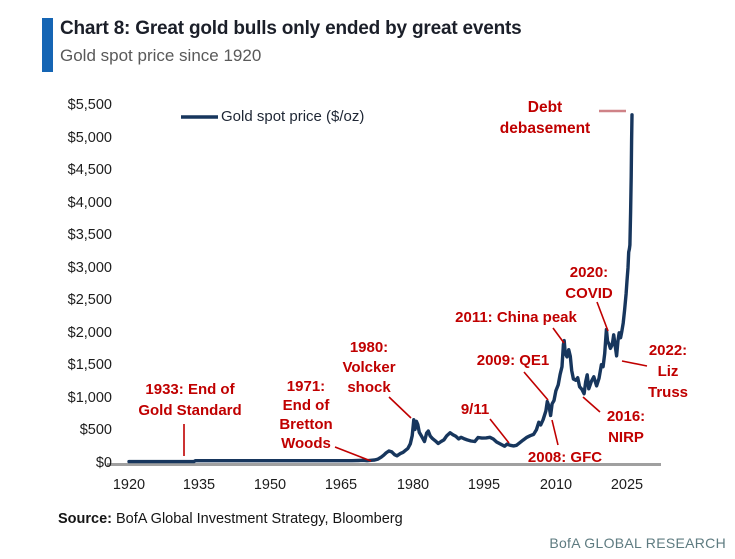  Describe the element at coordinates (556, 485) in the screenshot. I see `x-axis-tick-label: 2010` at that location.